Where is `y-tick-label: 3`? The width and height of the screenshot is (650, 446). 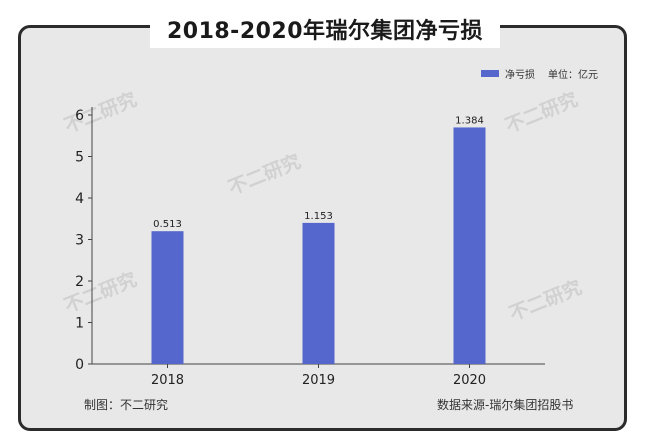
y-tick-label: 3 is located at coordinates (79, 241).